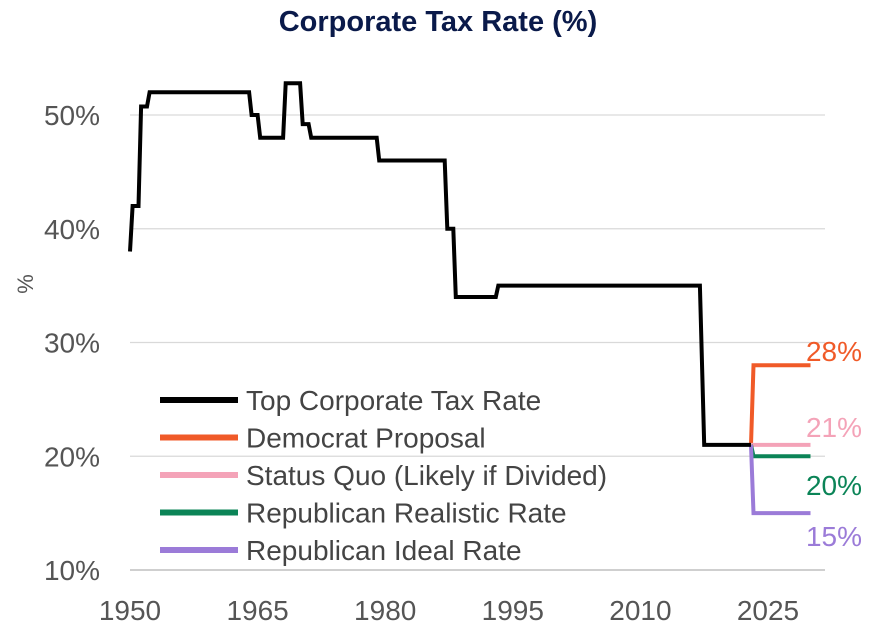 This screenshot has height=632, width=876. What do you see at coordinates (257, 610) in the screenshot?
I see `x-tick-label: 1965` at bounding box center [257, 610].